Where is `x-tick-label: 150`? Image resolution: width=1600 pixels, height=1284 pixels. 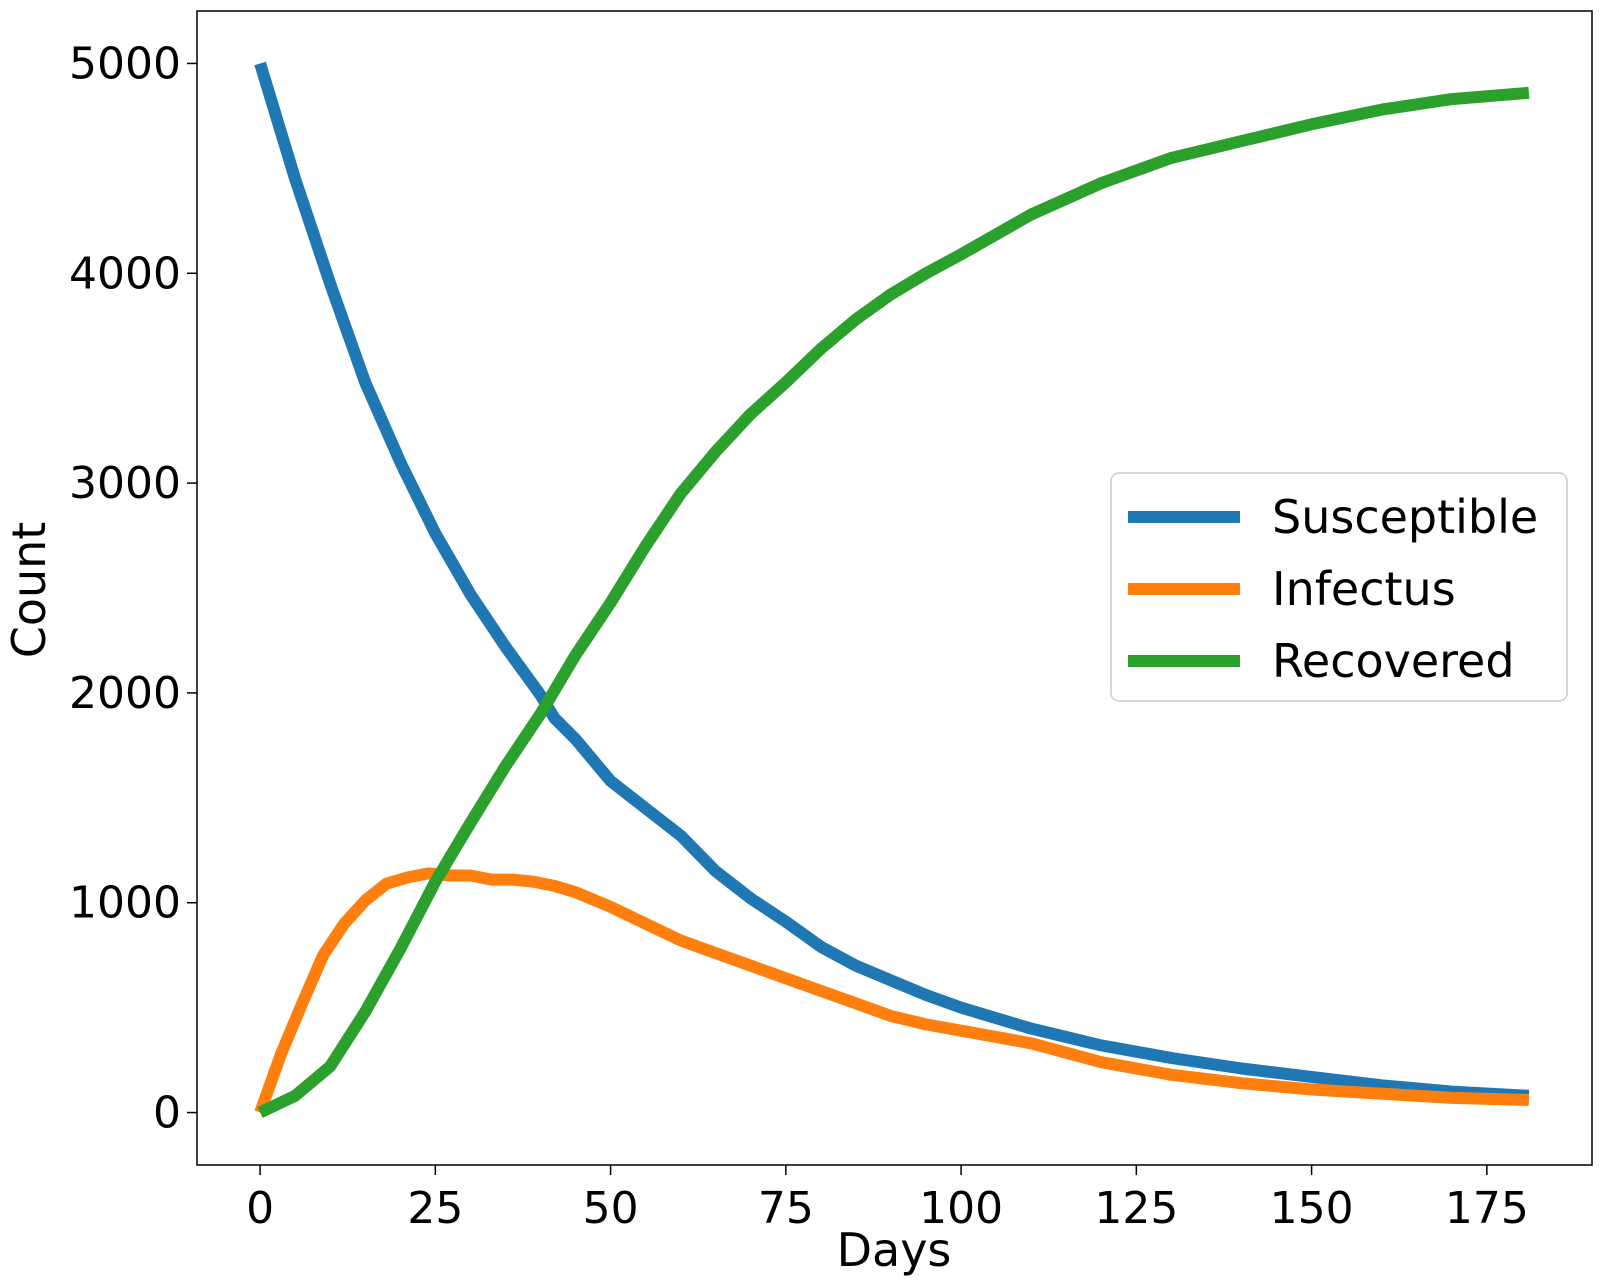 x-tick-label: 150 is located at coordinates (1312, 1208).